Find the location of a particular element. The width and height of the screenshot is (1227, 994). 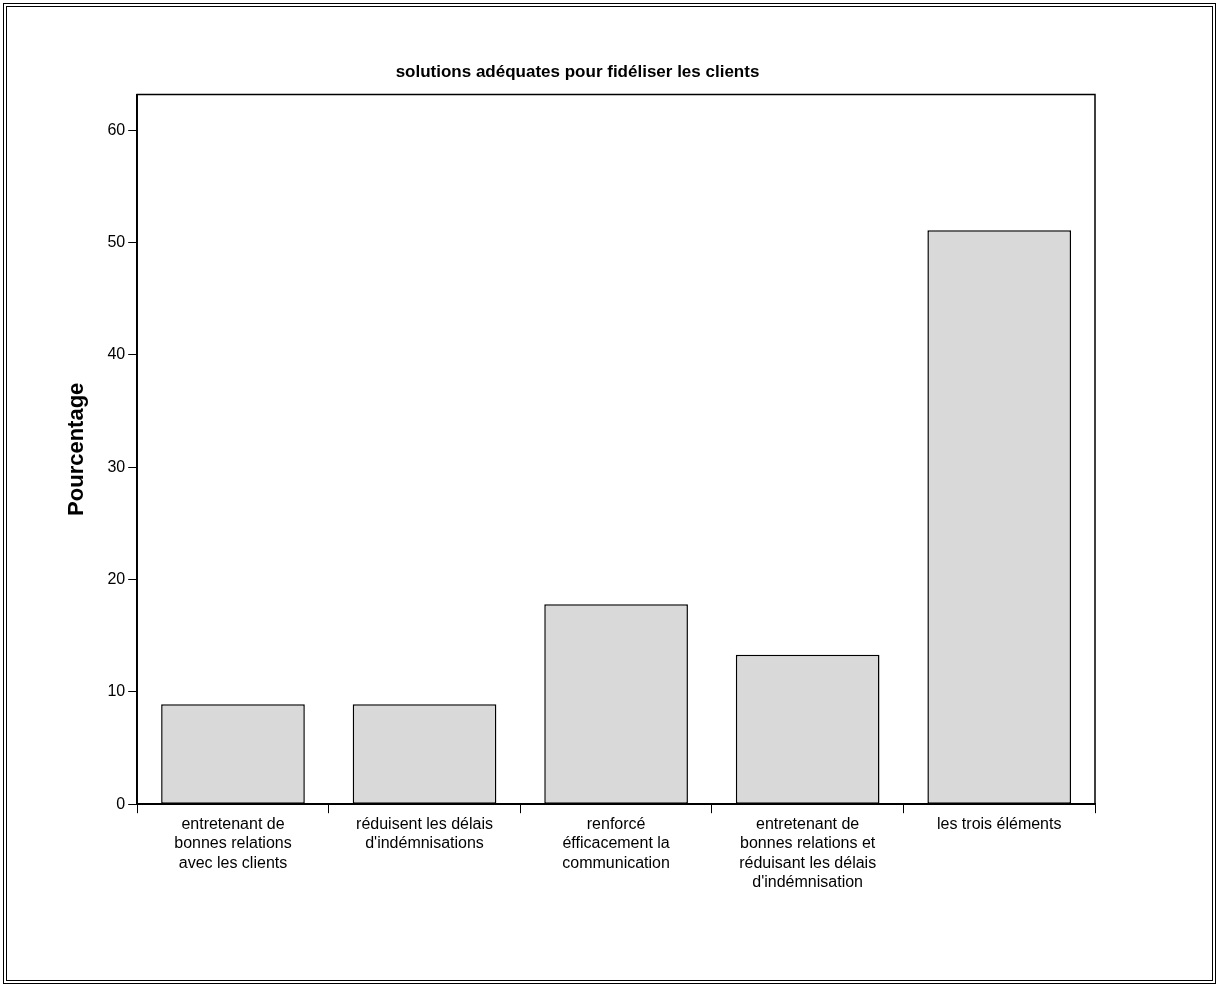

x-tick-label: entretenant de bonnes relations et réduisant les délais d'indémnisation is located at coordinates (808, 852).